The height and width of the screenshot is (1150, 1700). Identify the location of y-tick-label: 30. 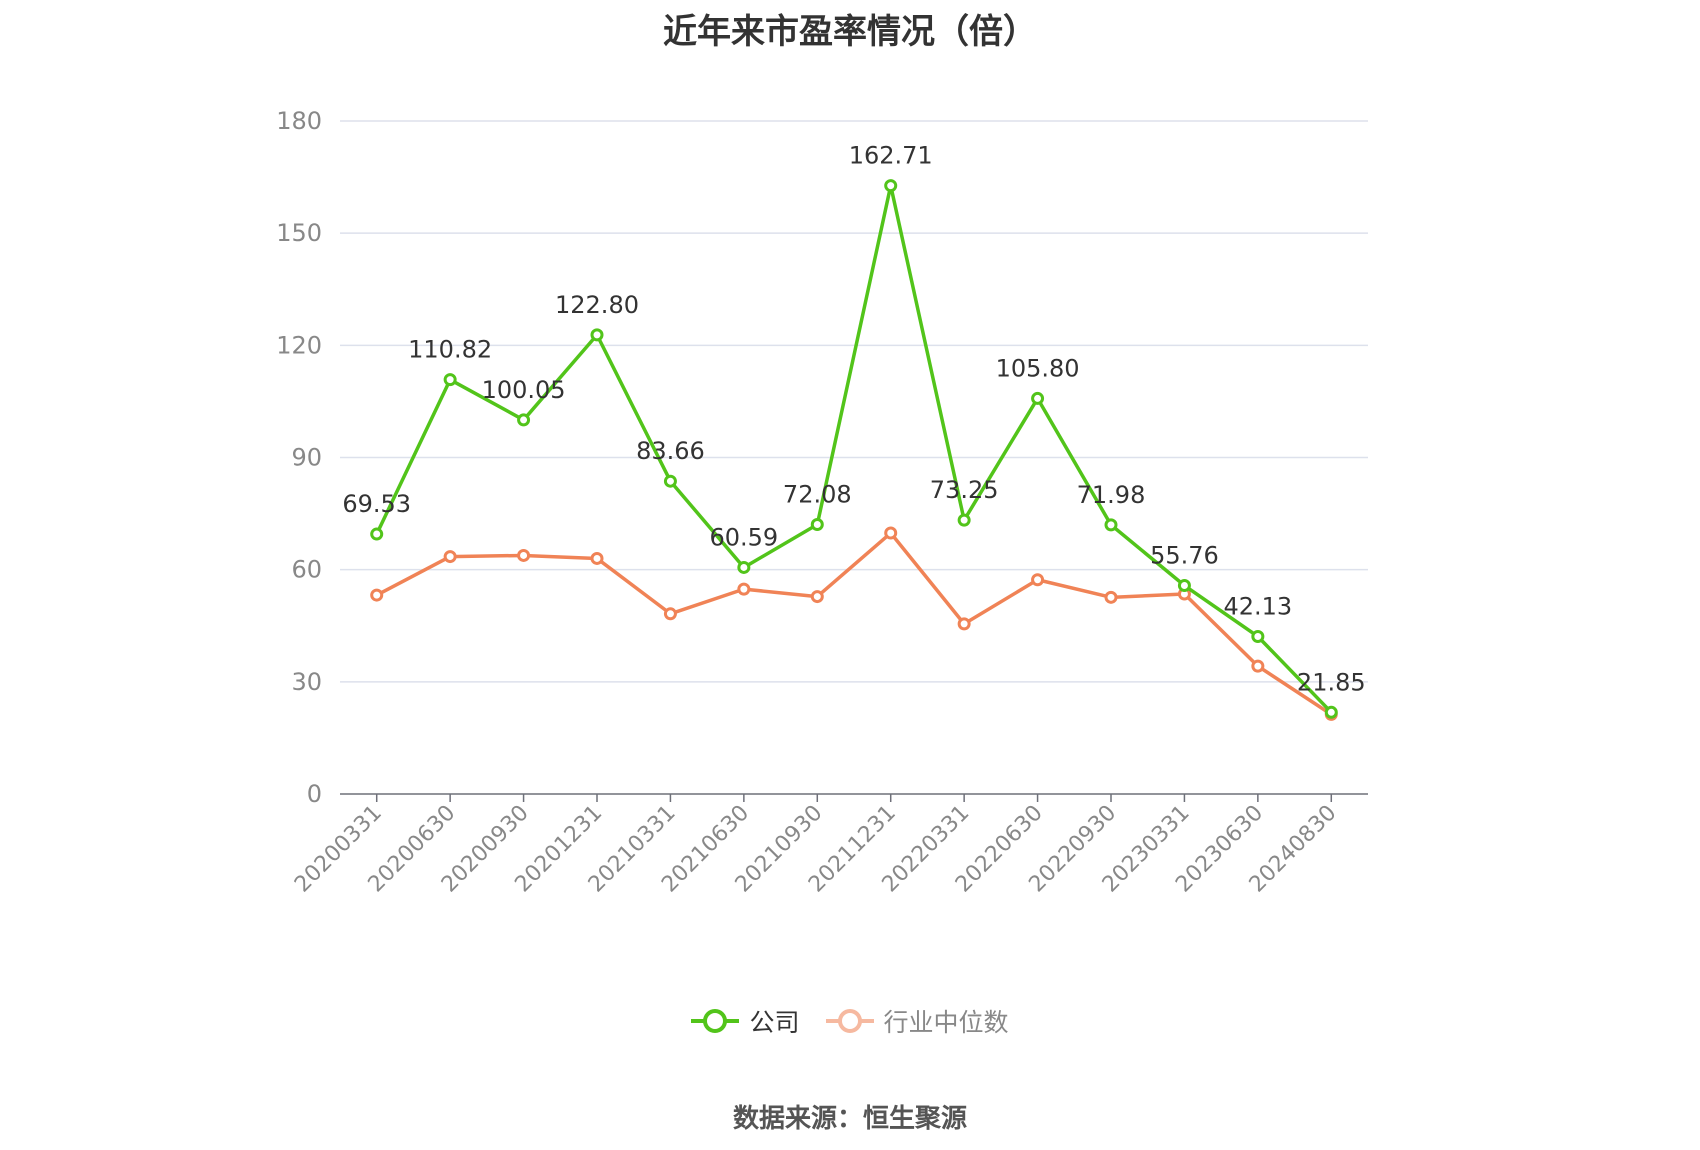
(306, 682).